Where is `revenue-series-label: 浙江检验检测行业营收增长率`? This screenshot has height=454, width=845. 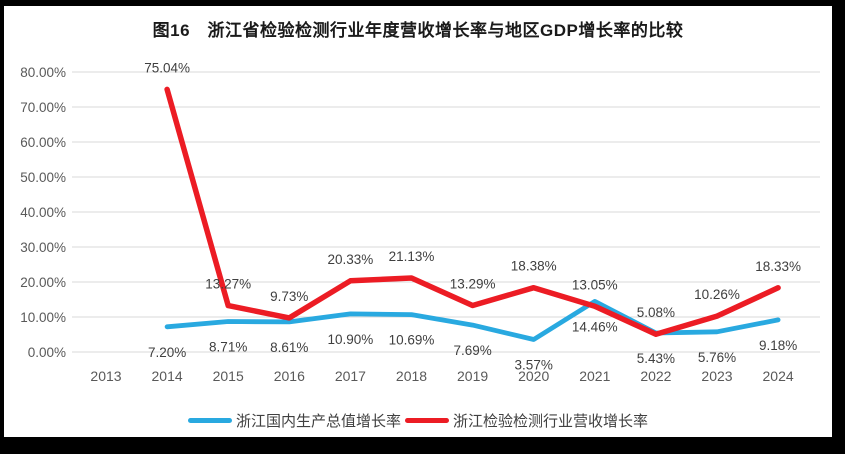 revenue-series-label: 浙江检验检测行业营收增长率 is located at coordinates (551, 421).